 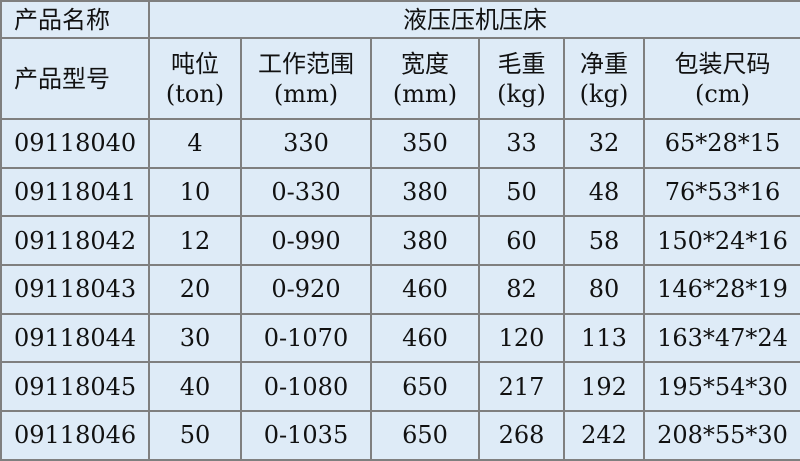 I want to click on cell-tonnage: 4, so click(x=195, y=143).